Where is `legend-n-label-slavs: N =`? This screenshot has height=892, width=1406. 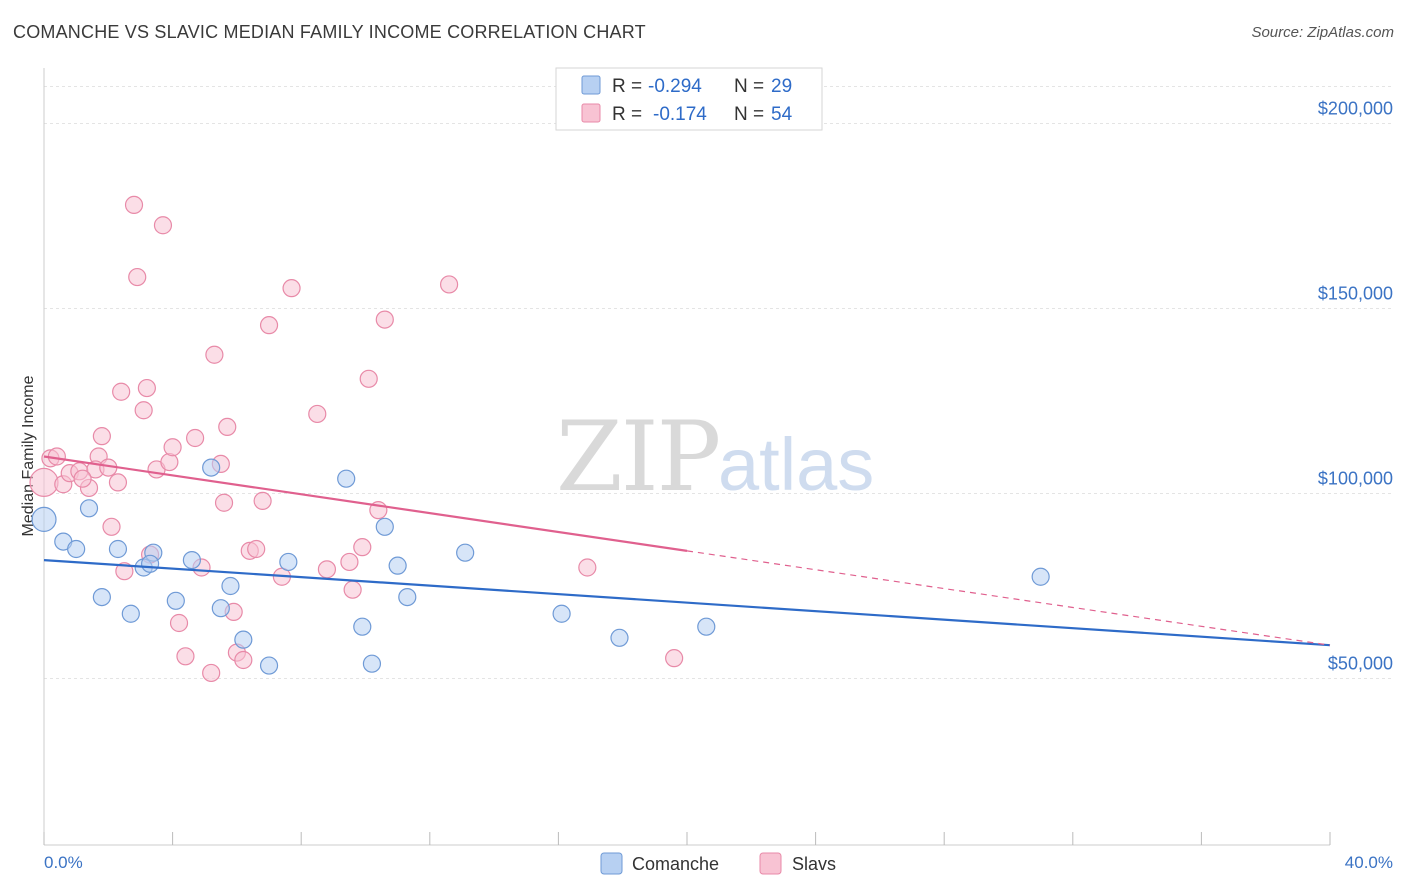
legend-n-label-slavs: N = is located at coordinates (749, 114).